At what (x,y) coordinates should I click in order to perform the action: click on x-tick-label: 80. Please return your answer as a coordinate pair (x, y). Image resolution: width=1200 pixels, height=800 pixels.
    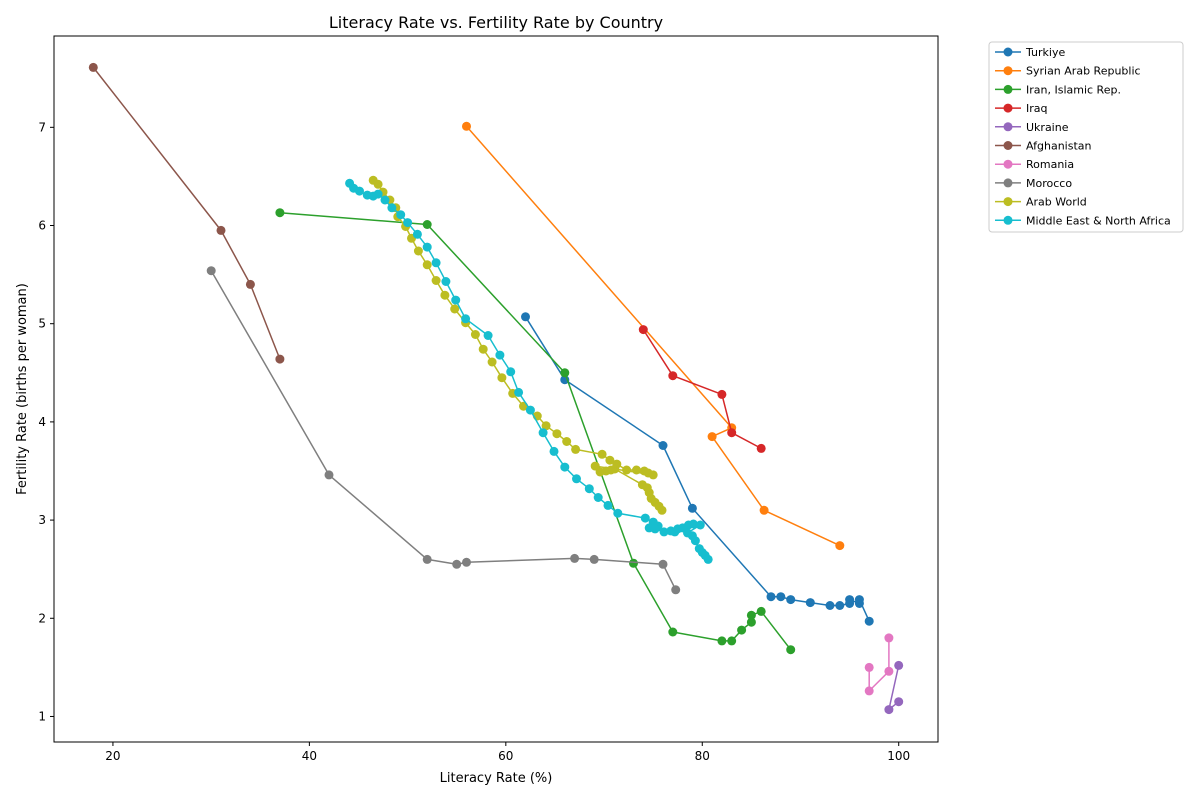
    Looking at the image, I should click on (702, 756).